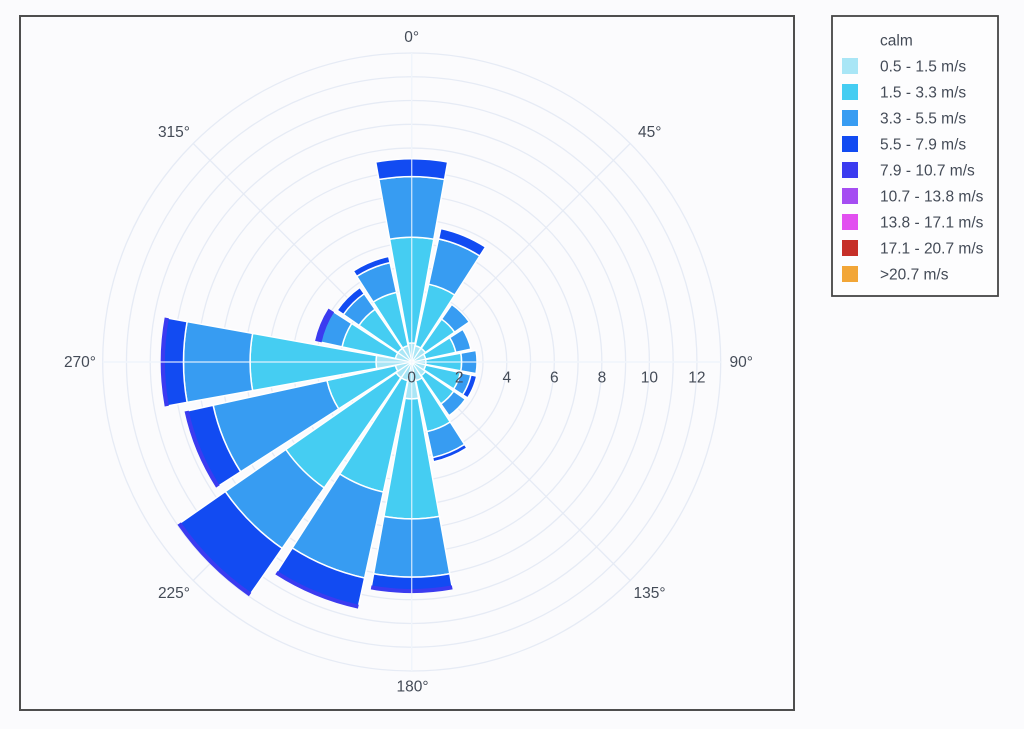 The width and height of the screenshot is (1024, 729). What do you see at coordinates (174, 593) in the screenshot?
I see `svg-text: 225°` at bounding box center [174, 593].